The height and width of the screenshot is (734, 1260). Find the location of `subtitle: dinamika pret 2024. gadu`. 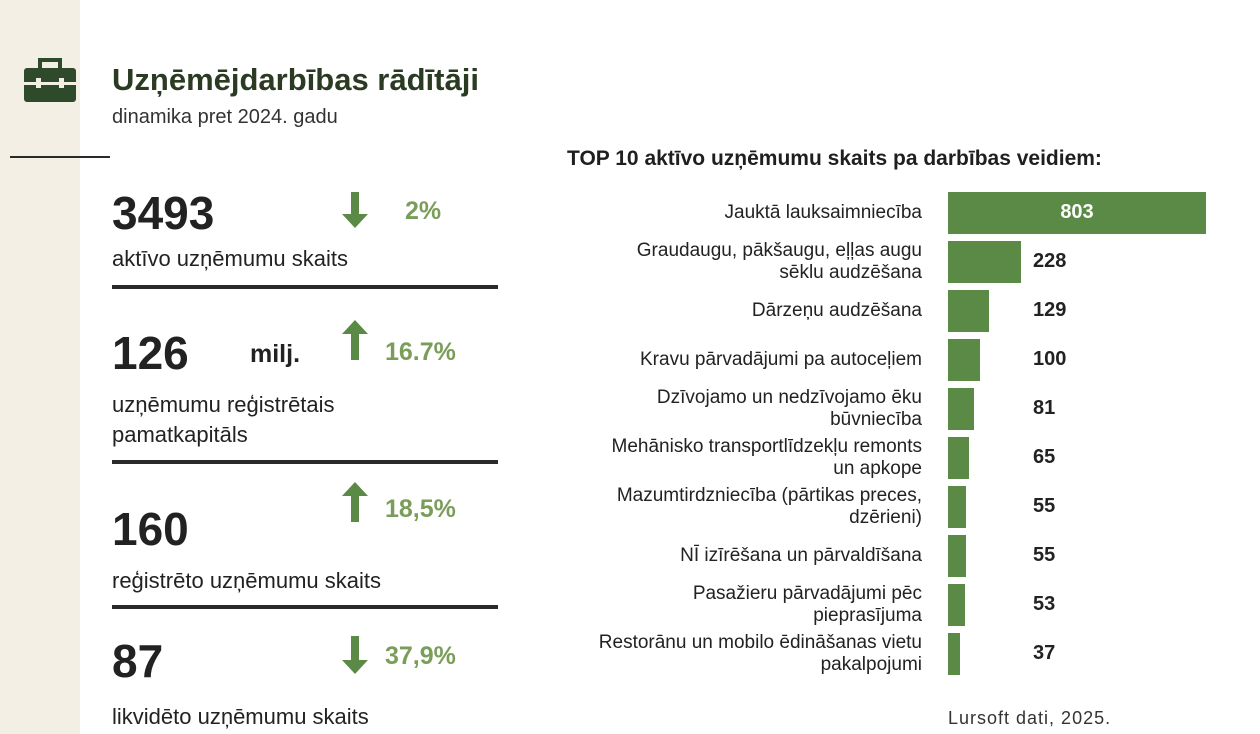

subtitle: dinamika pret 2024. gadu is located at coordinates (225, 117).